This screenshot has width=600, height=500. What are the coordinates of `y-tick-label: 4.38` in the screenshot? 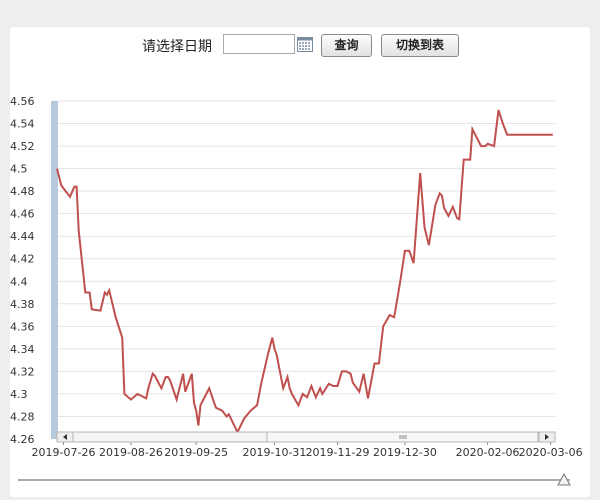 It's located at (22, 304).